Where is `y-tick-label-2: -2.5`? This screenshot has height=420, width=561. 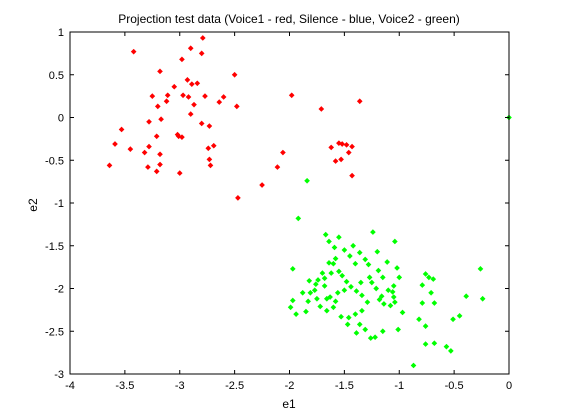
y-tick-label-2: -2.5 is located at coordinates (54, 332).